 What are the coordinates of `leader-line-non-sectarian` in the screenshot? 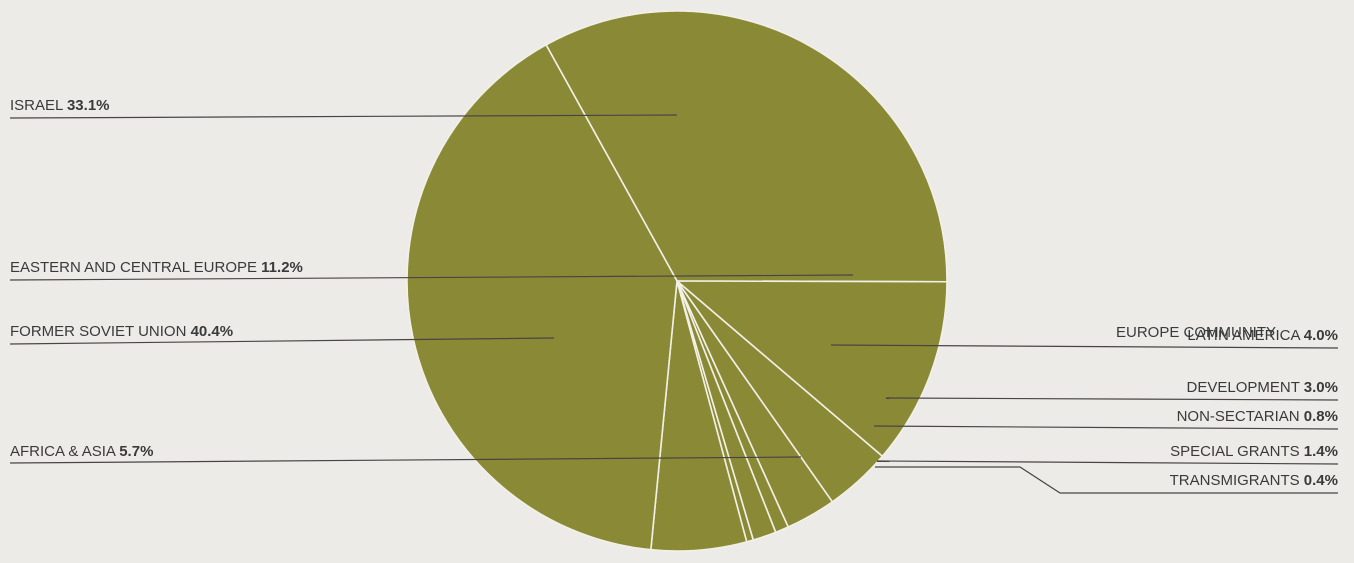 It's located at (1106, 427).